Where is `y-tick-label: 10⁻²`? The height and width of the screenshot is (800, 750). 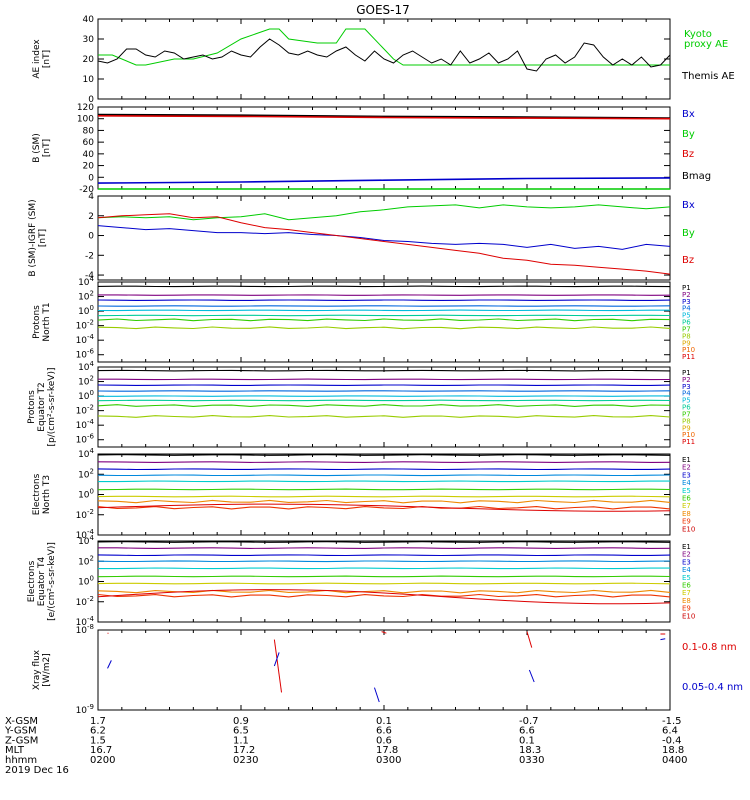
y-tick-label: 10⁻² is located at coordinates (85, 601).